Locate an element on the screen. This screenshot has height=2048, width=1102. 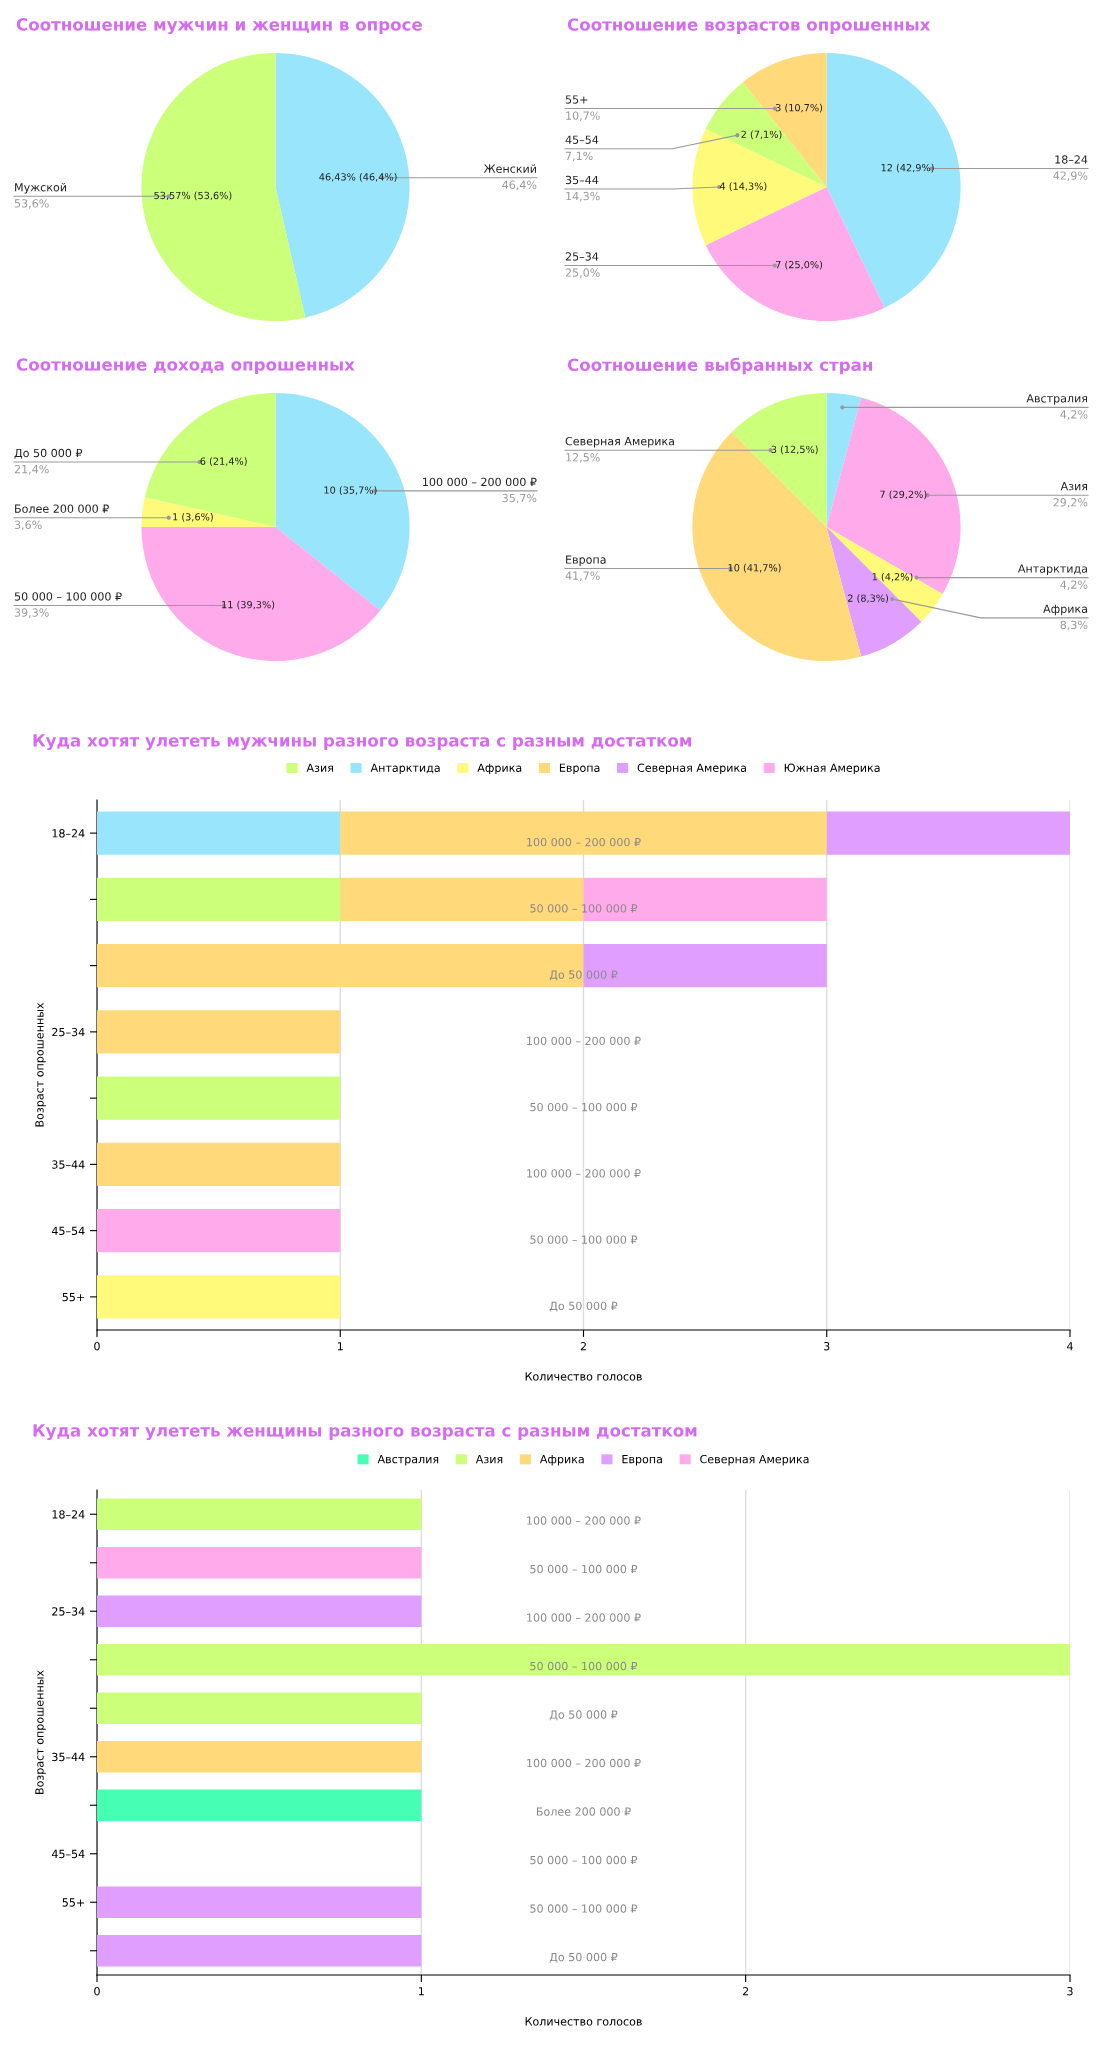
slice-label: Мужской is located at coordinates (41, 188).